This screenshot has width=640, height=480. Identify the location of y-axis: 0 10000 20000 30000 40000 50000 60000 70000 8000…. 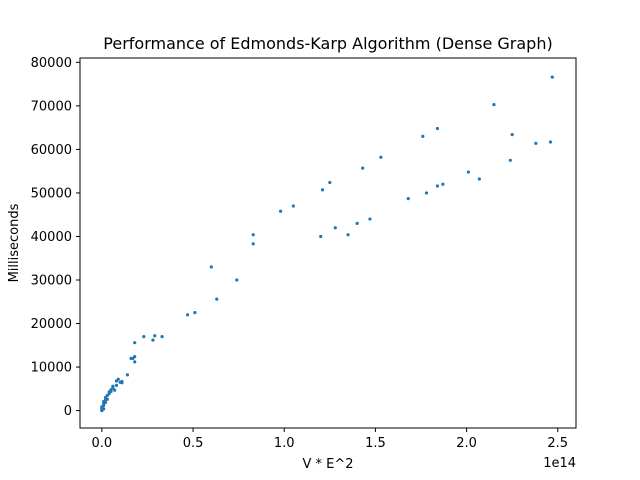
(55, 237).